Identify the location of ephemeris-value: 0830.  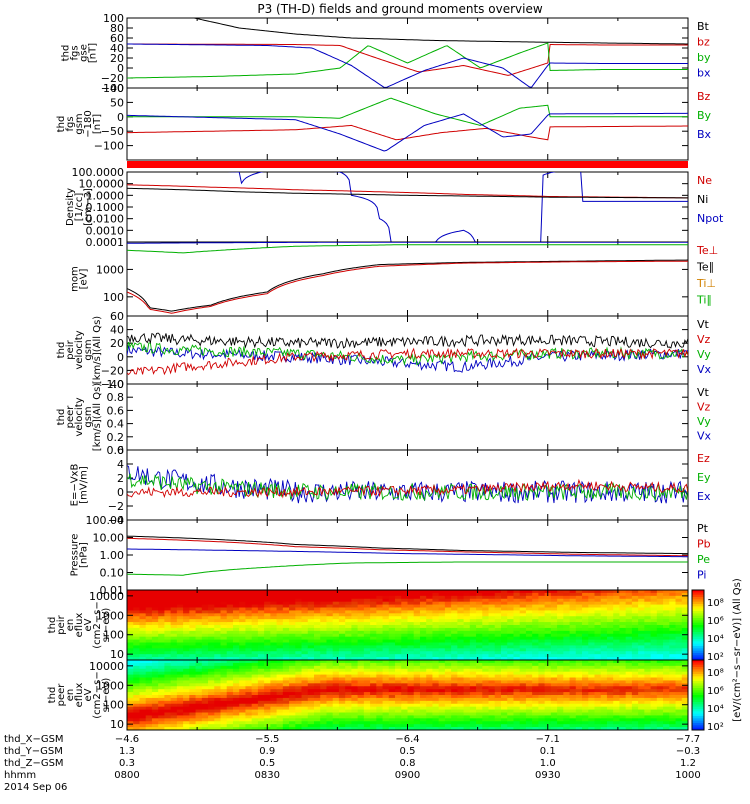
(267, 775).